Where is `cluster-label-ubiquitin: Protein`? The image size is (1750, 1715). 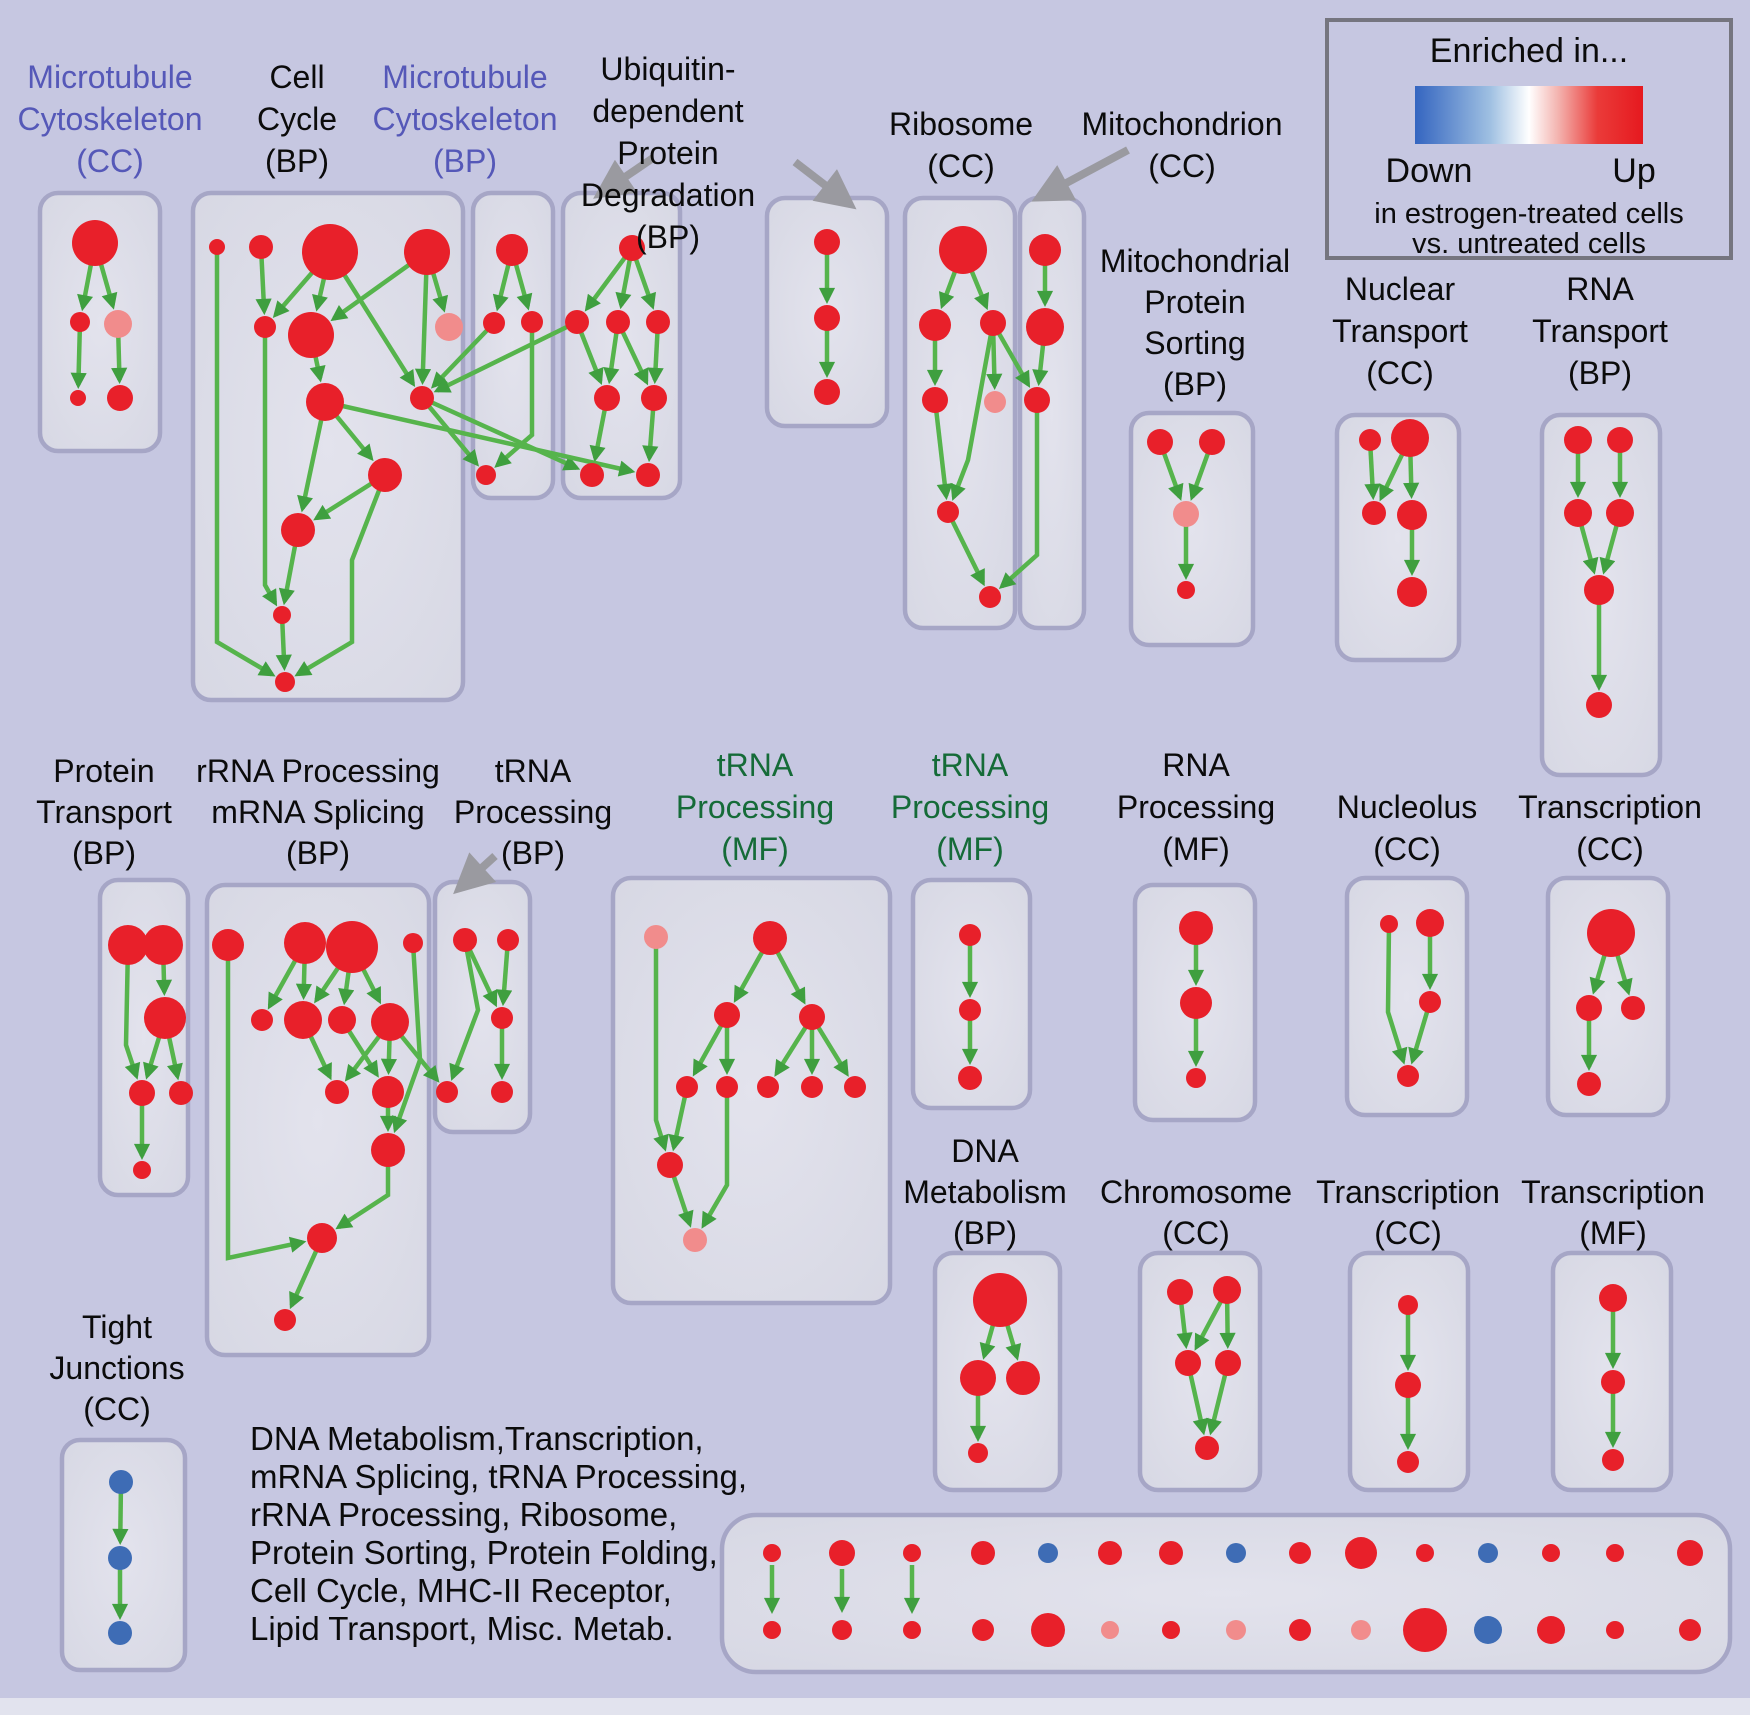
cluster-label-ubiquitin: Protein is located at coordinates (667, 153).